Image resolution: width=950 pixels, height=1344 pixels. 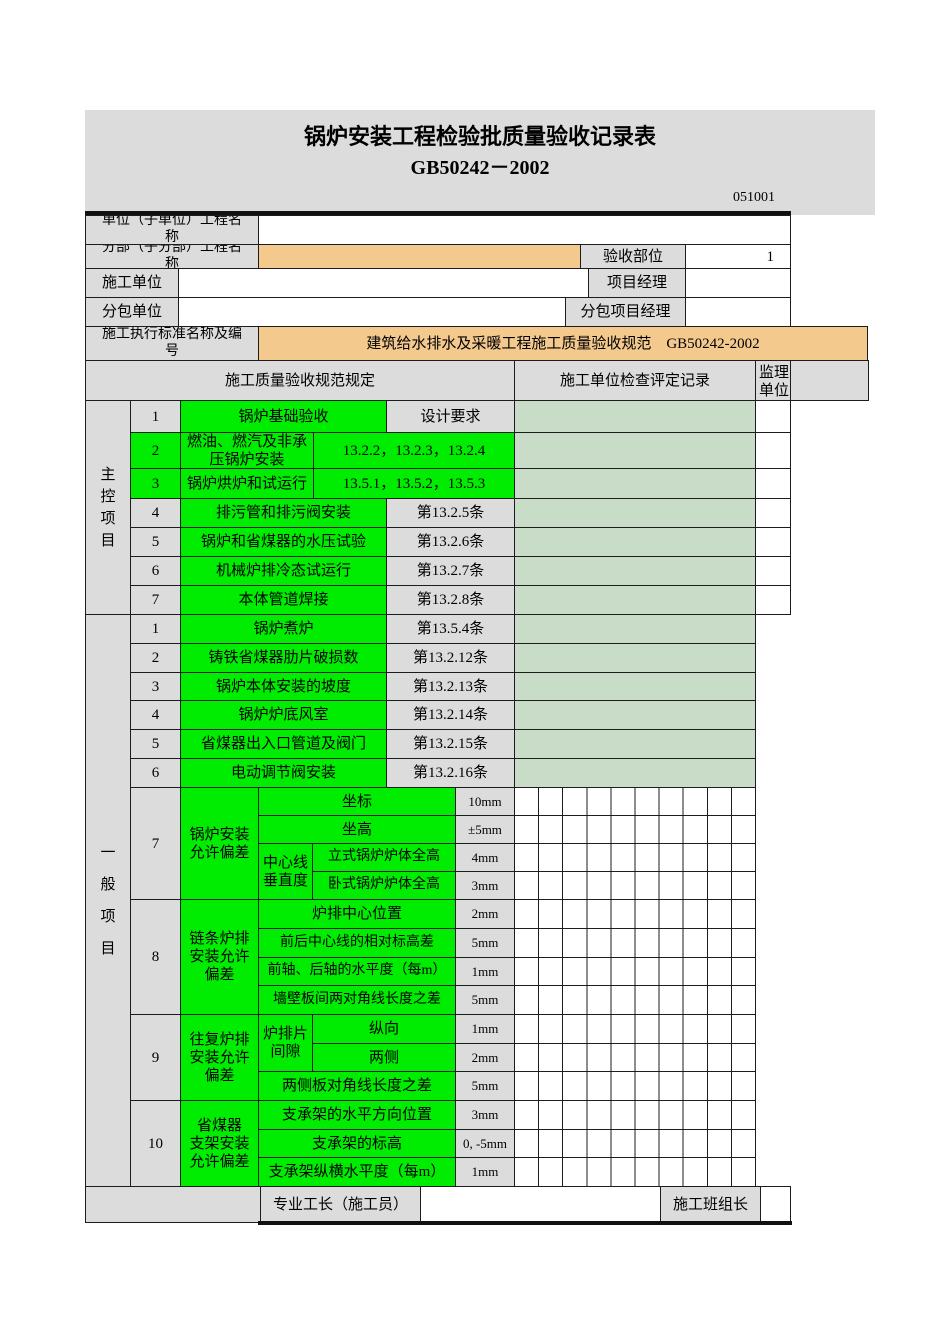 I want to click on deviation-item-label: 往复炉排 安装允许 偏差, so click(x=219, y=1057).